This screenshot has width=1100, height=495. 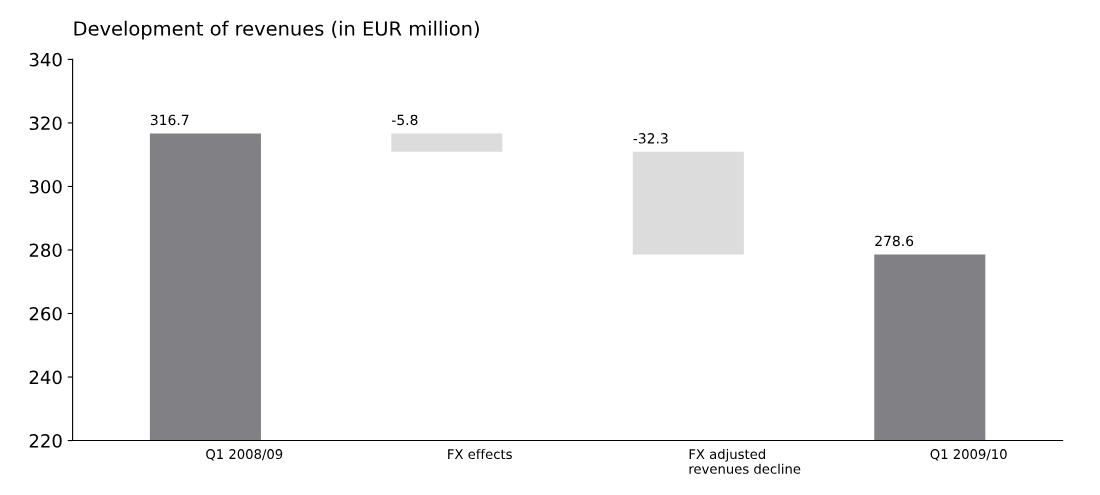 What do you see at coordinates (244, 455) in the screenshot?
I see `x-tick-label: Q1 2008/09` at bounding box center [244, 455].